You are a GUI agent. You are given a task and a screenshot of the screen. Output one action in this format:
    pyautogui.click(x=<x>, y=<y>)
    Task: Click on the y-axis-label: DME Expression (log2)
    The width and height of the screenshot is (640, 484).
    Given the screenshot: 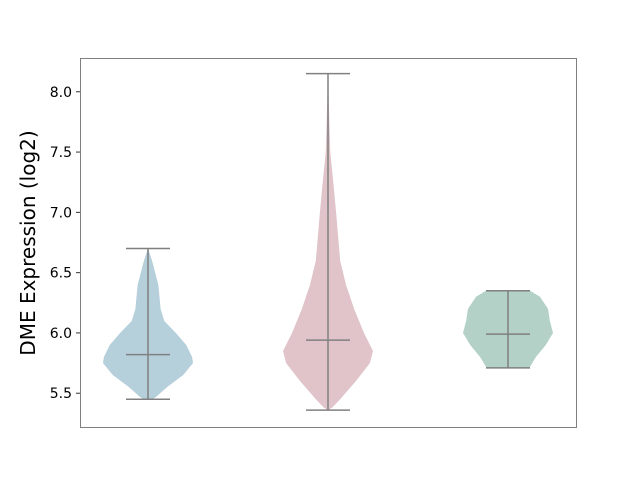 What is the action you would take?
    pyautogui.click(x=28, y=242)
    